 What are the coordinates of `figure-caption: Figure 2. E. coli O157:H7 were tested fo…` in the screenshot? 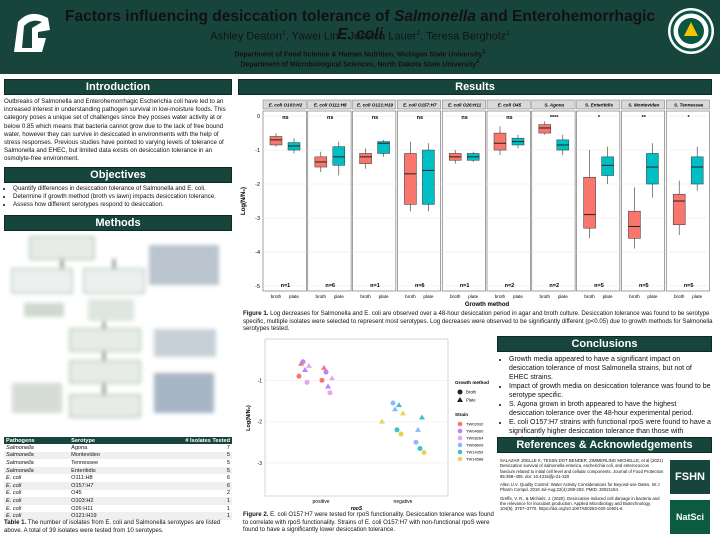 It's located at (369, 522).